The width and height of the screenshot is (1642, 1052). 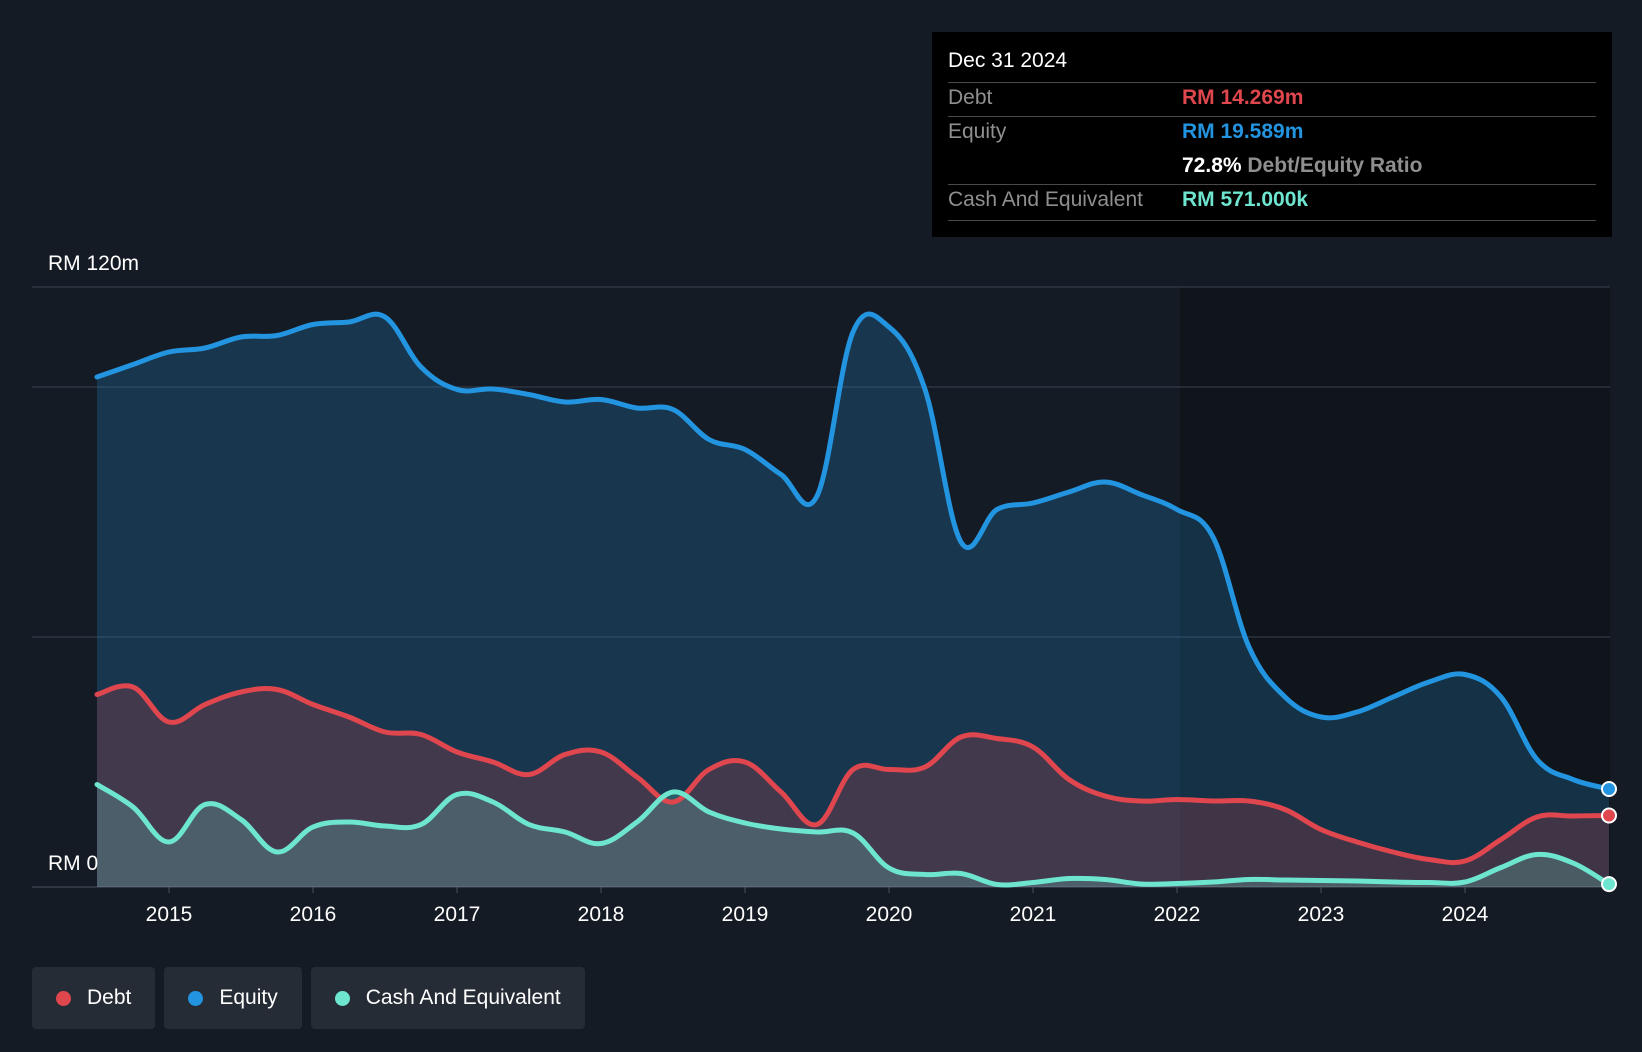 What do you see at coordinates (1033, 914) in the screenshot?
I see `x-tick-label: 2021` at bounding box center [1033, 914].